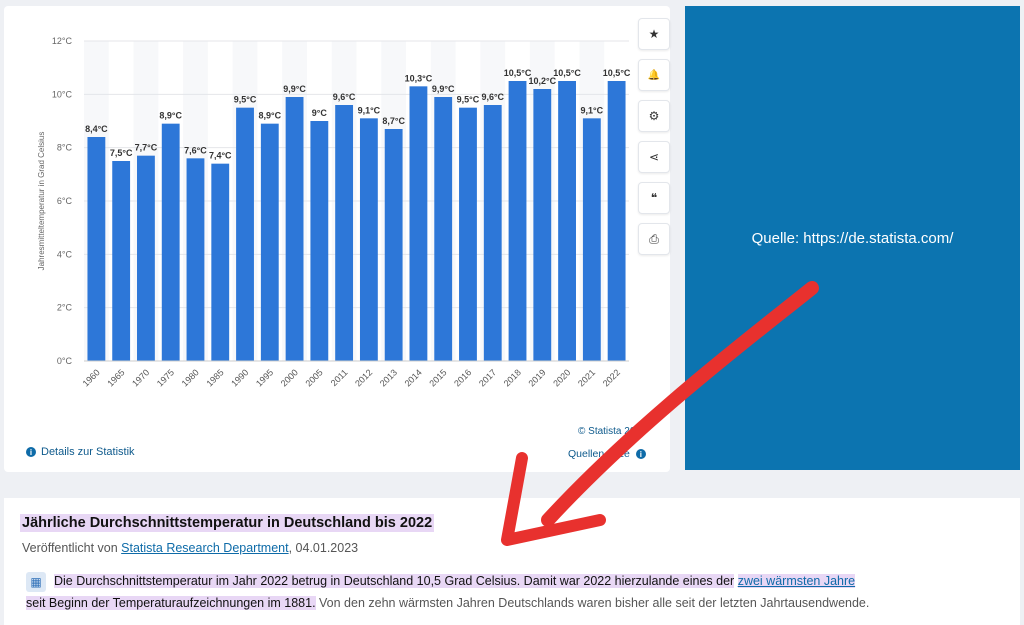 This screenshot has height=625, width=1024. I want to click on x-tick-label: 1975, so click(165, 377).